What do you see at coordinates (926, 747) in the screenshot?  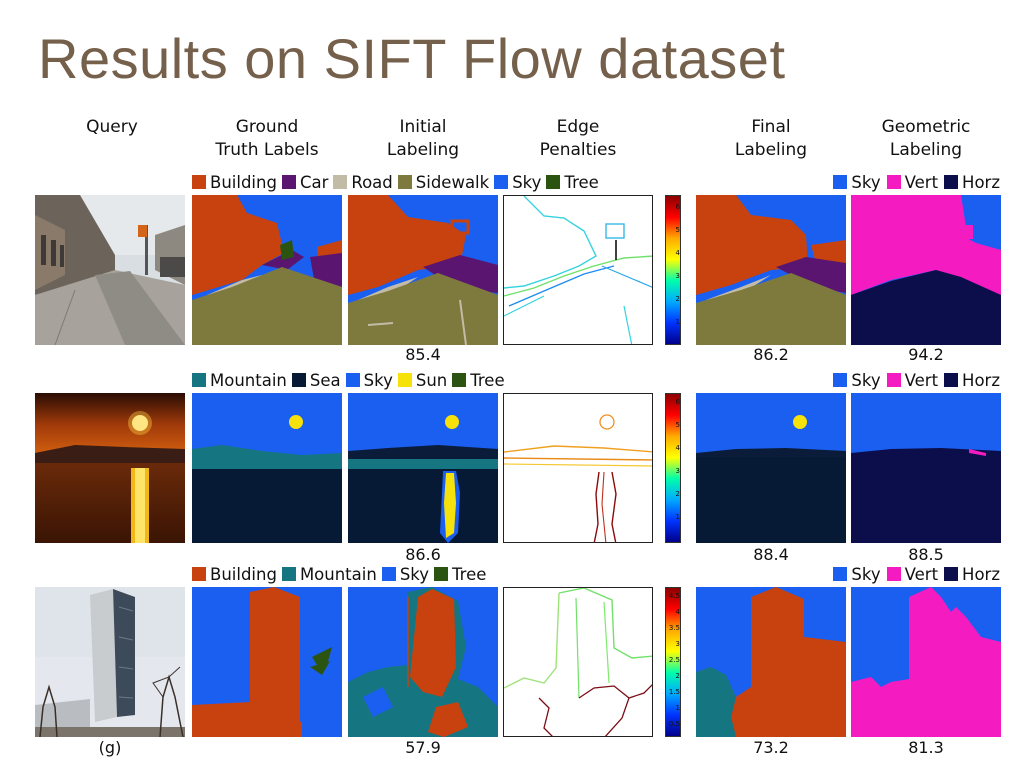 I see `row3-geometric-score: 81.3` at bounding box center [926, 747].